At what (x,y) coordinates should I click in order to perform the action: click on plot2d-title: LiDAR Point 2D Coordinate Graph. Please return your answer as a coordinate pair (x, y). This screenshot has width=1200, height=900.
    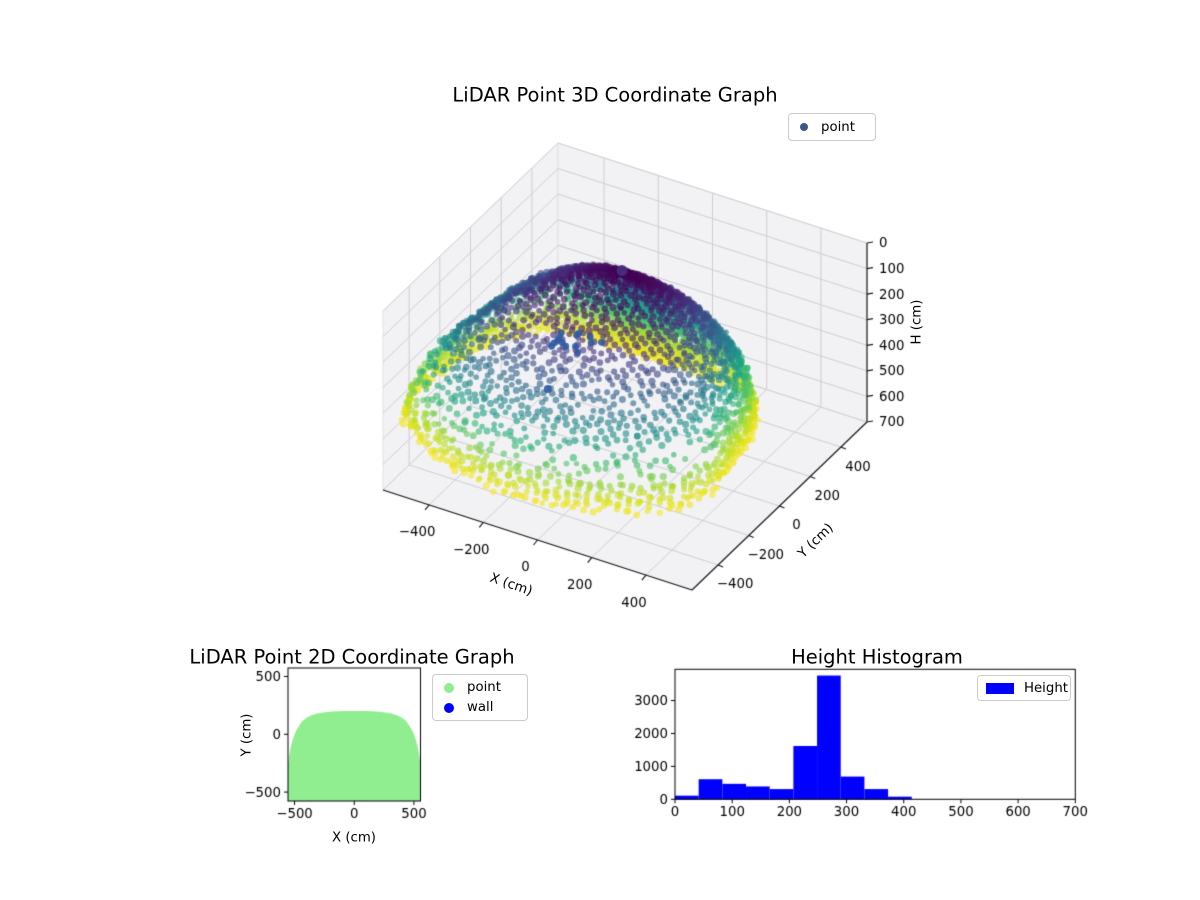
    Looking at the image, I should click on (352, 657).